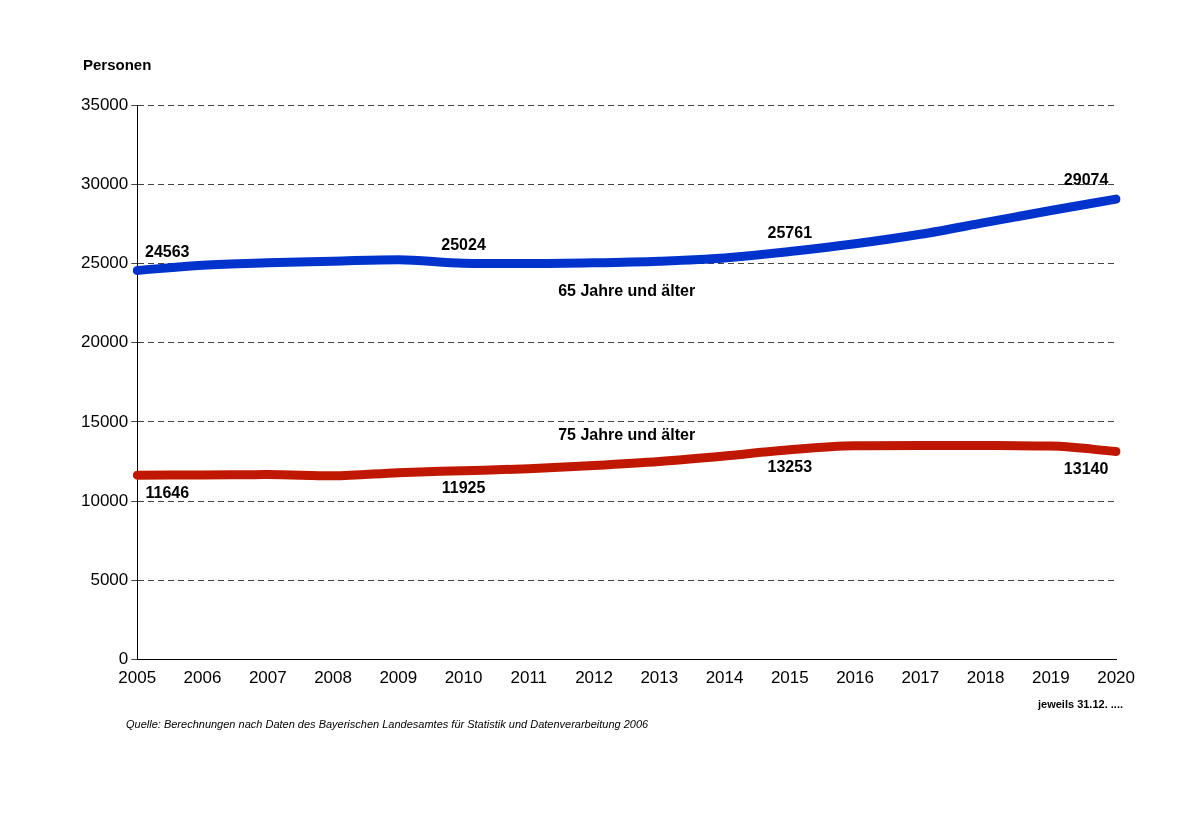 This screenshot has width=1197, height=814. What do you see at coordinates (202, 678) in the screenshot?
I see `x-tick-label: 2006` at bounding box center [202, 678].